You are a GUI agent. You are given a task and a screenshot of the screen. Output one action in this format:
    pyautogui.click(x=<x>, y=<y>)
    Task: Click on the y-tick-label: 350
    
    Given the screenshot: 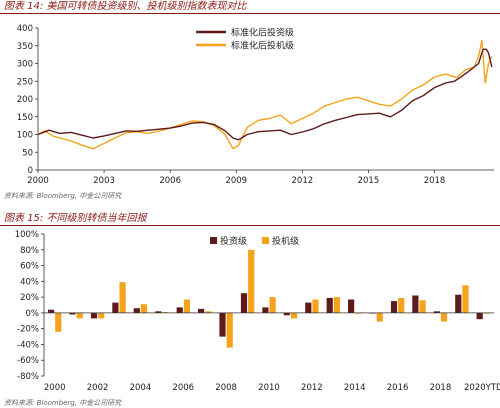 What is the action you would take?
    pyautogui.click(x=25, y=47)
    